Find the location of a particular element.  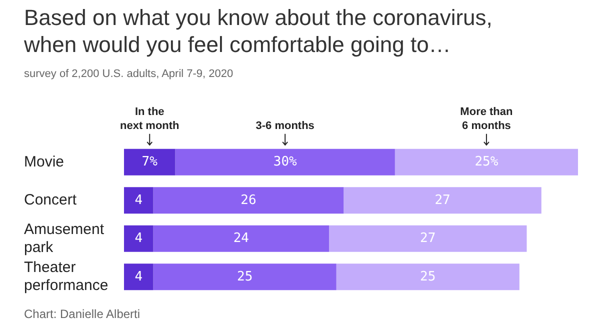

data-label: 24 is located at coordinates (241, 238).